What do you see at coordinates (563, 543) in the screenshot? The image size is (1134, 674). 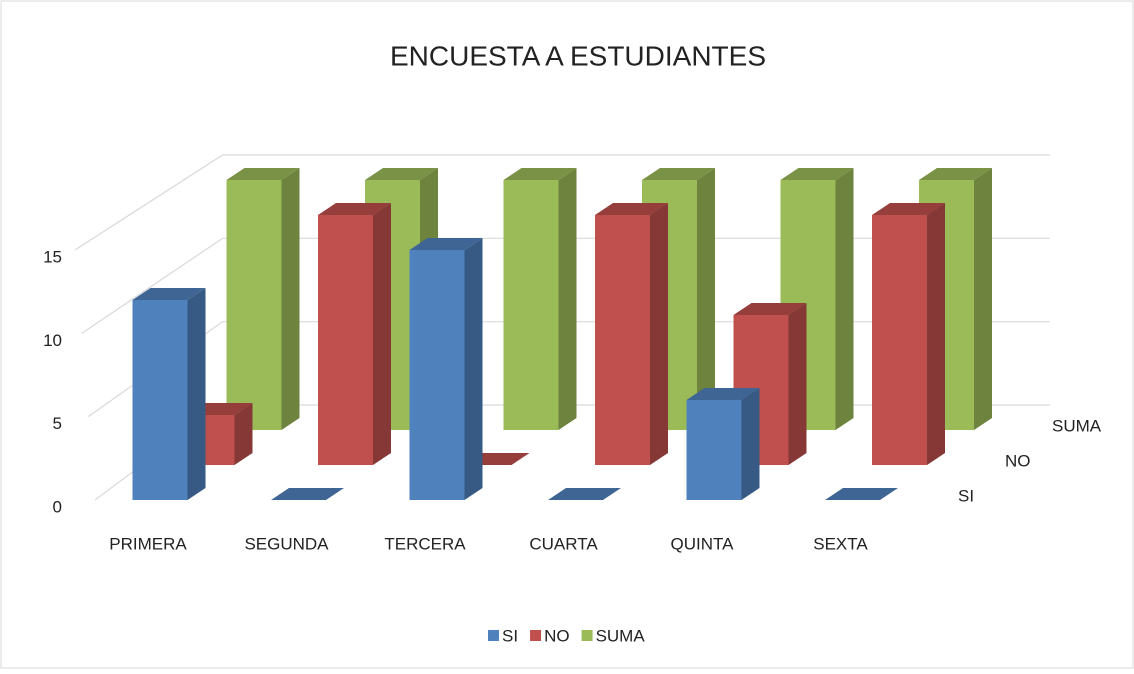 I see `x-tick-label: CUARTA` at bounding box center [563, 543].